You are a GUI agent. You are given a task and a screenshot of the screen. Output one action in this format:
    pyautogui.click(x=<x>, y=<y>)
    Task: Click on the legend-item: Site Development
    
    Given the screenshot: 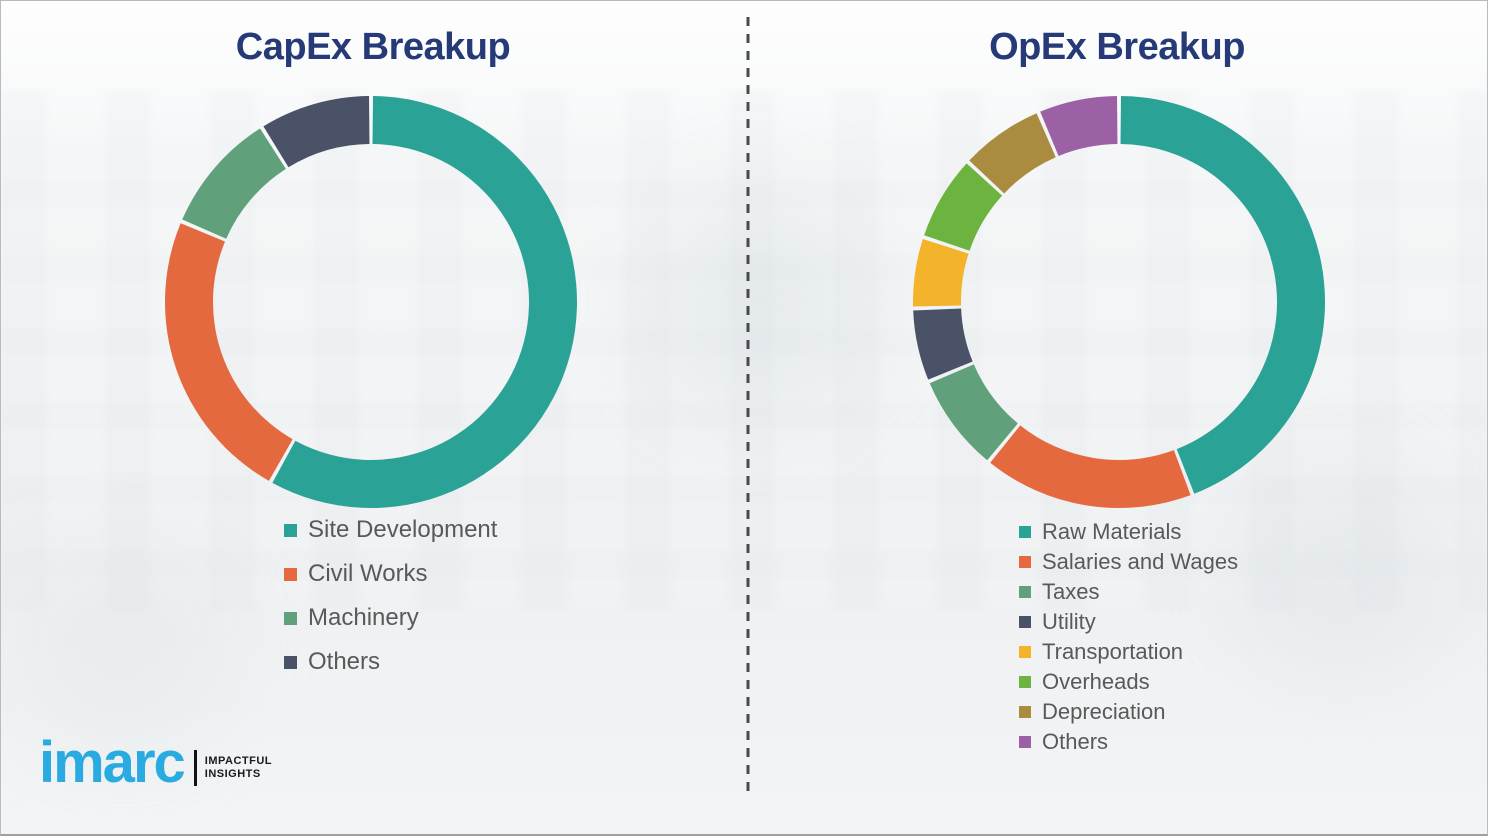 What is the action you would take?
    pyautogui.click(x=390, y=530)
    